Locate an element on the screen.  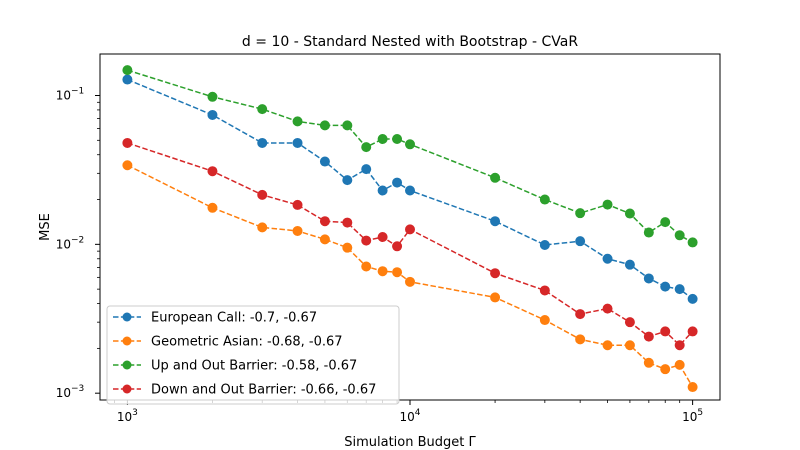
x-tick-label: 10⁵ is located at coordinates (692, 416).